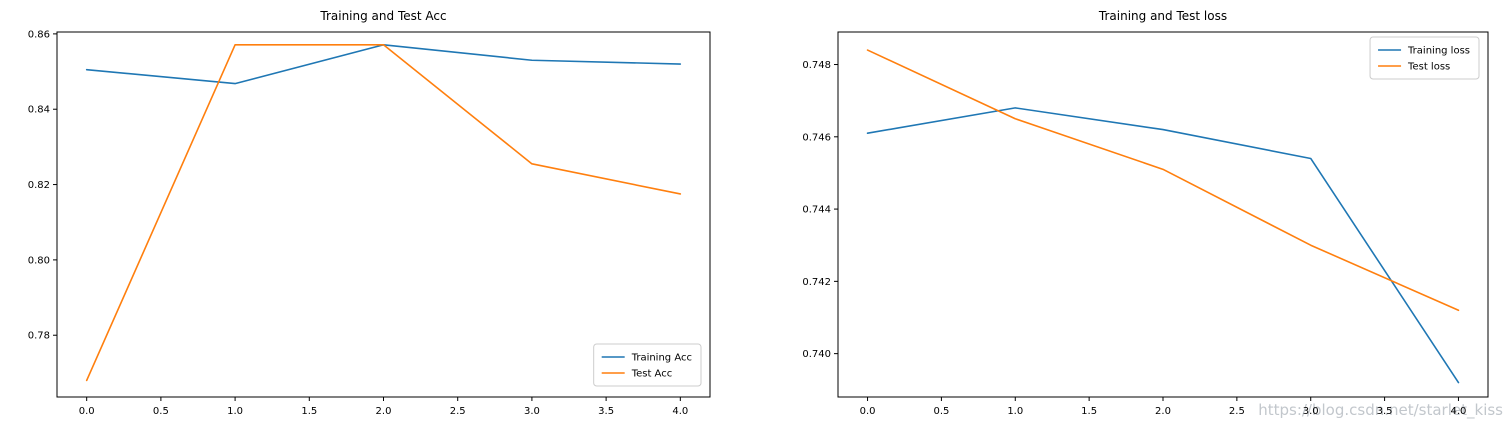 This screenshot has width=1505, height=429. I want to click on y-tick-label: 0.84, so click(39, 110).